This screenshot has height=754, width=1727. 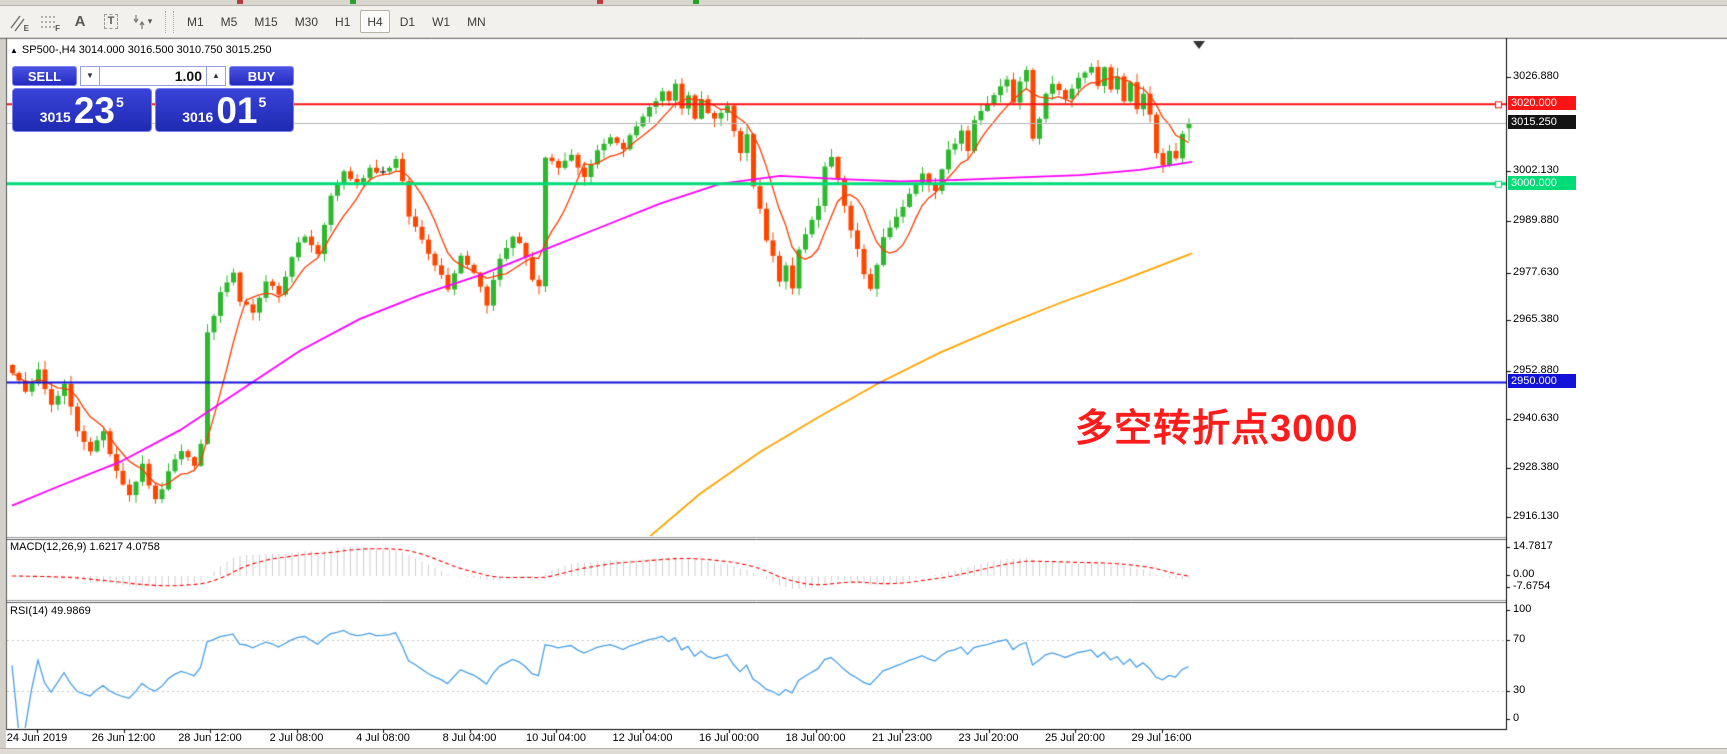 I want to click on rsi-axis-tick: 30, so click(x=1519, y=690).